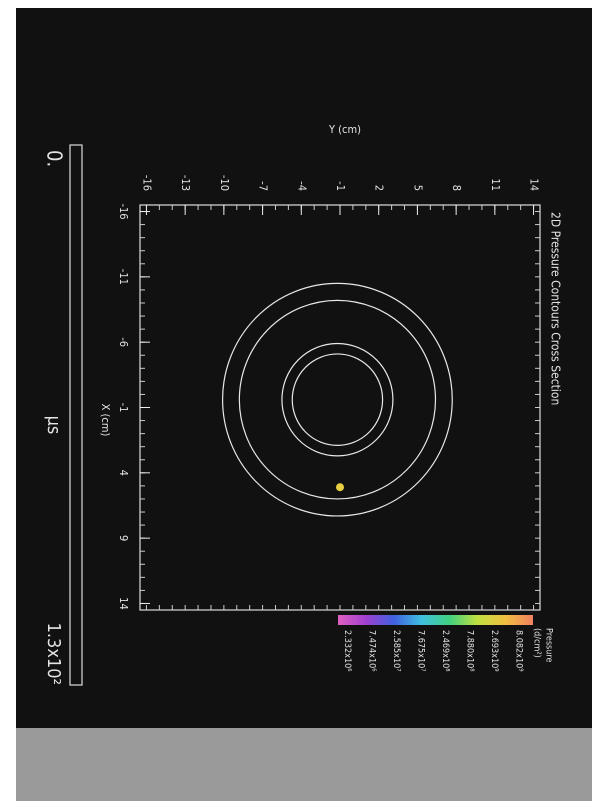 This screenshot has width=605, height=805. Describe the element at coordinates (445, 651) in the screenshot. I see `colorbar-label: 2.469x10⁸` at that location.